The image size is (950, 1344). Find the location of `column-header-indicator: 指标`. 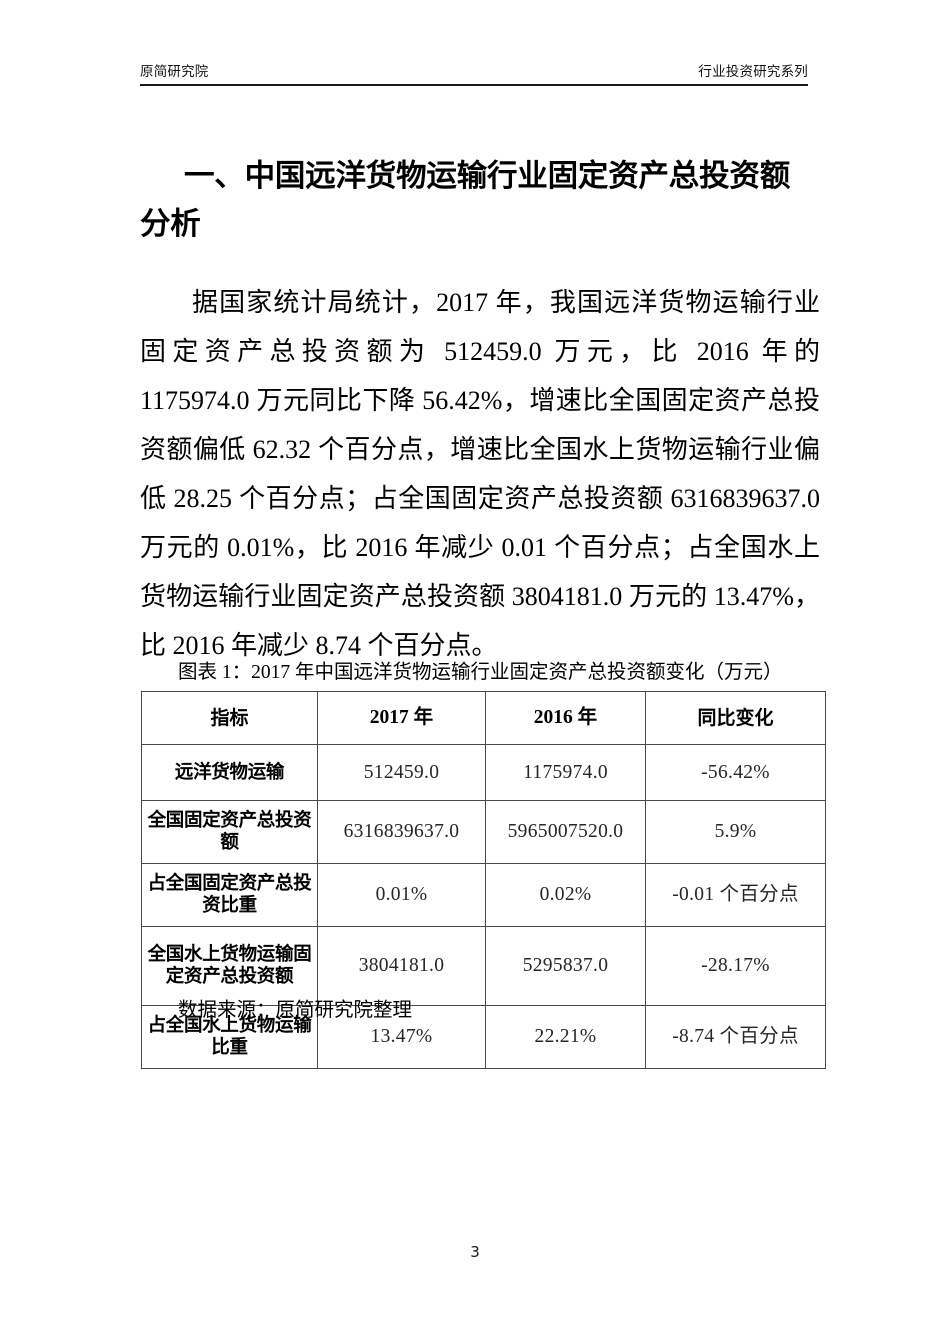

column-header-indicator: 指标 is located at coordinates (229, 718).